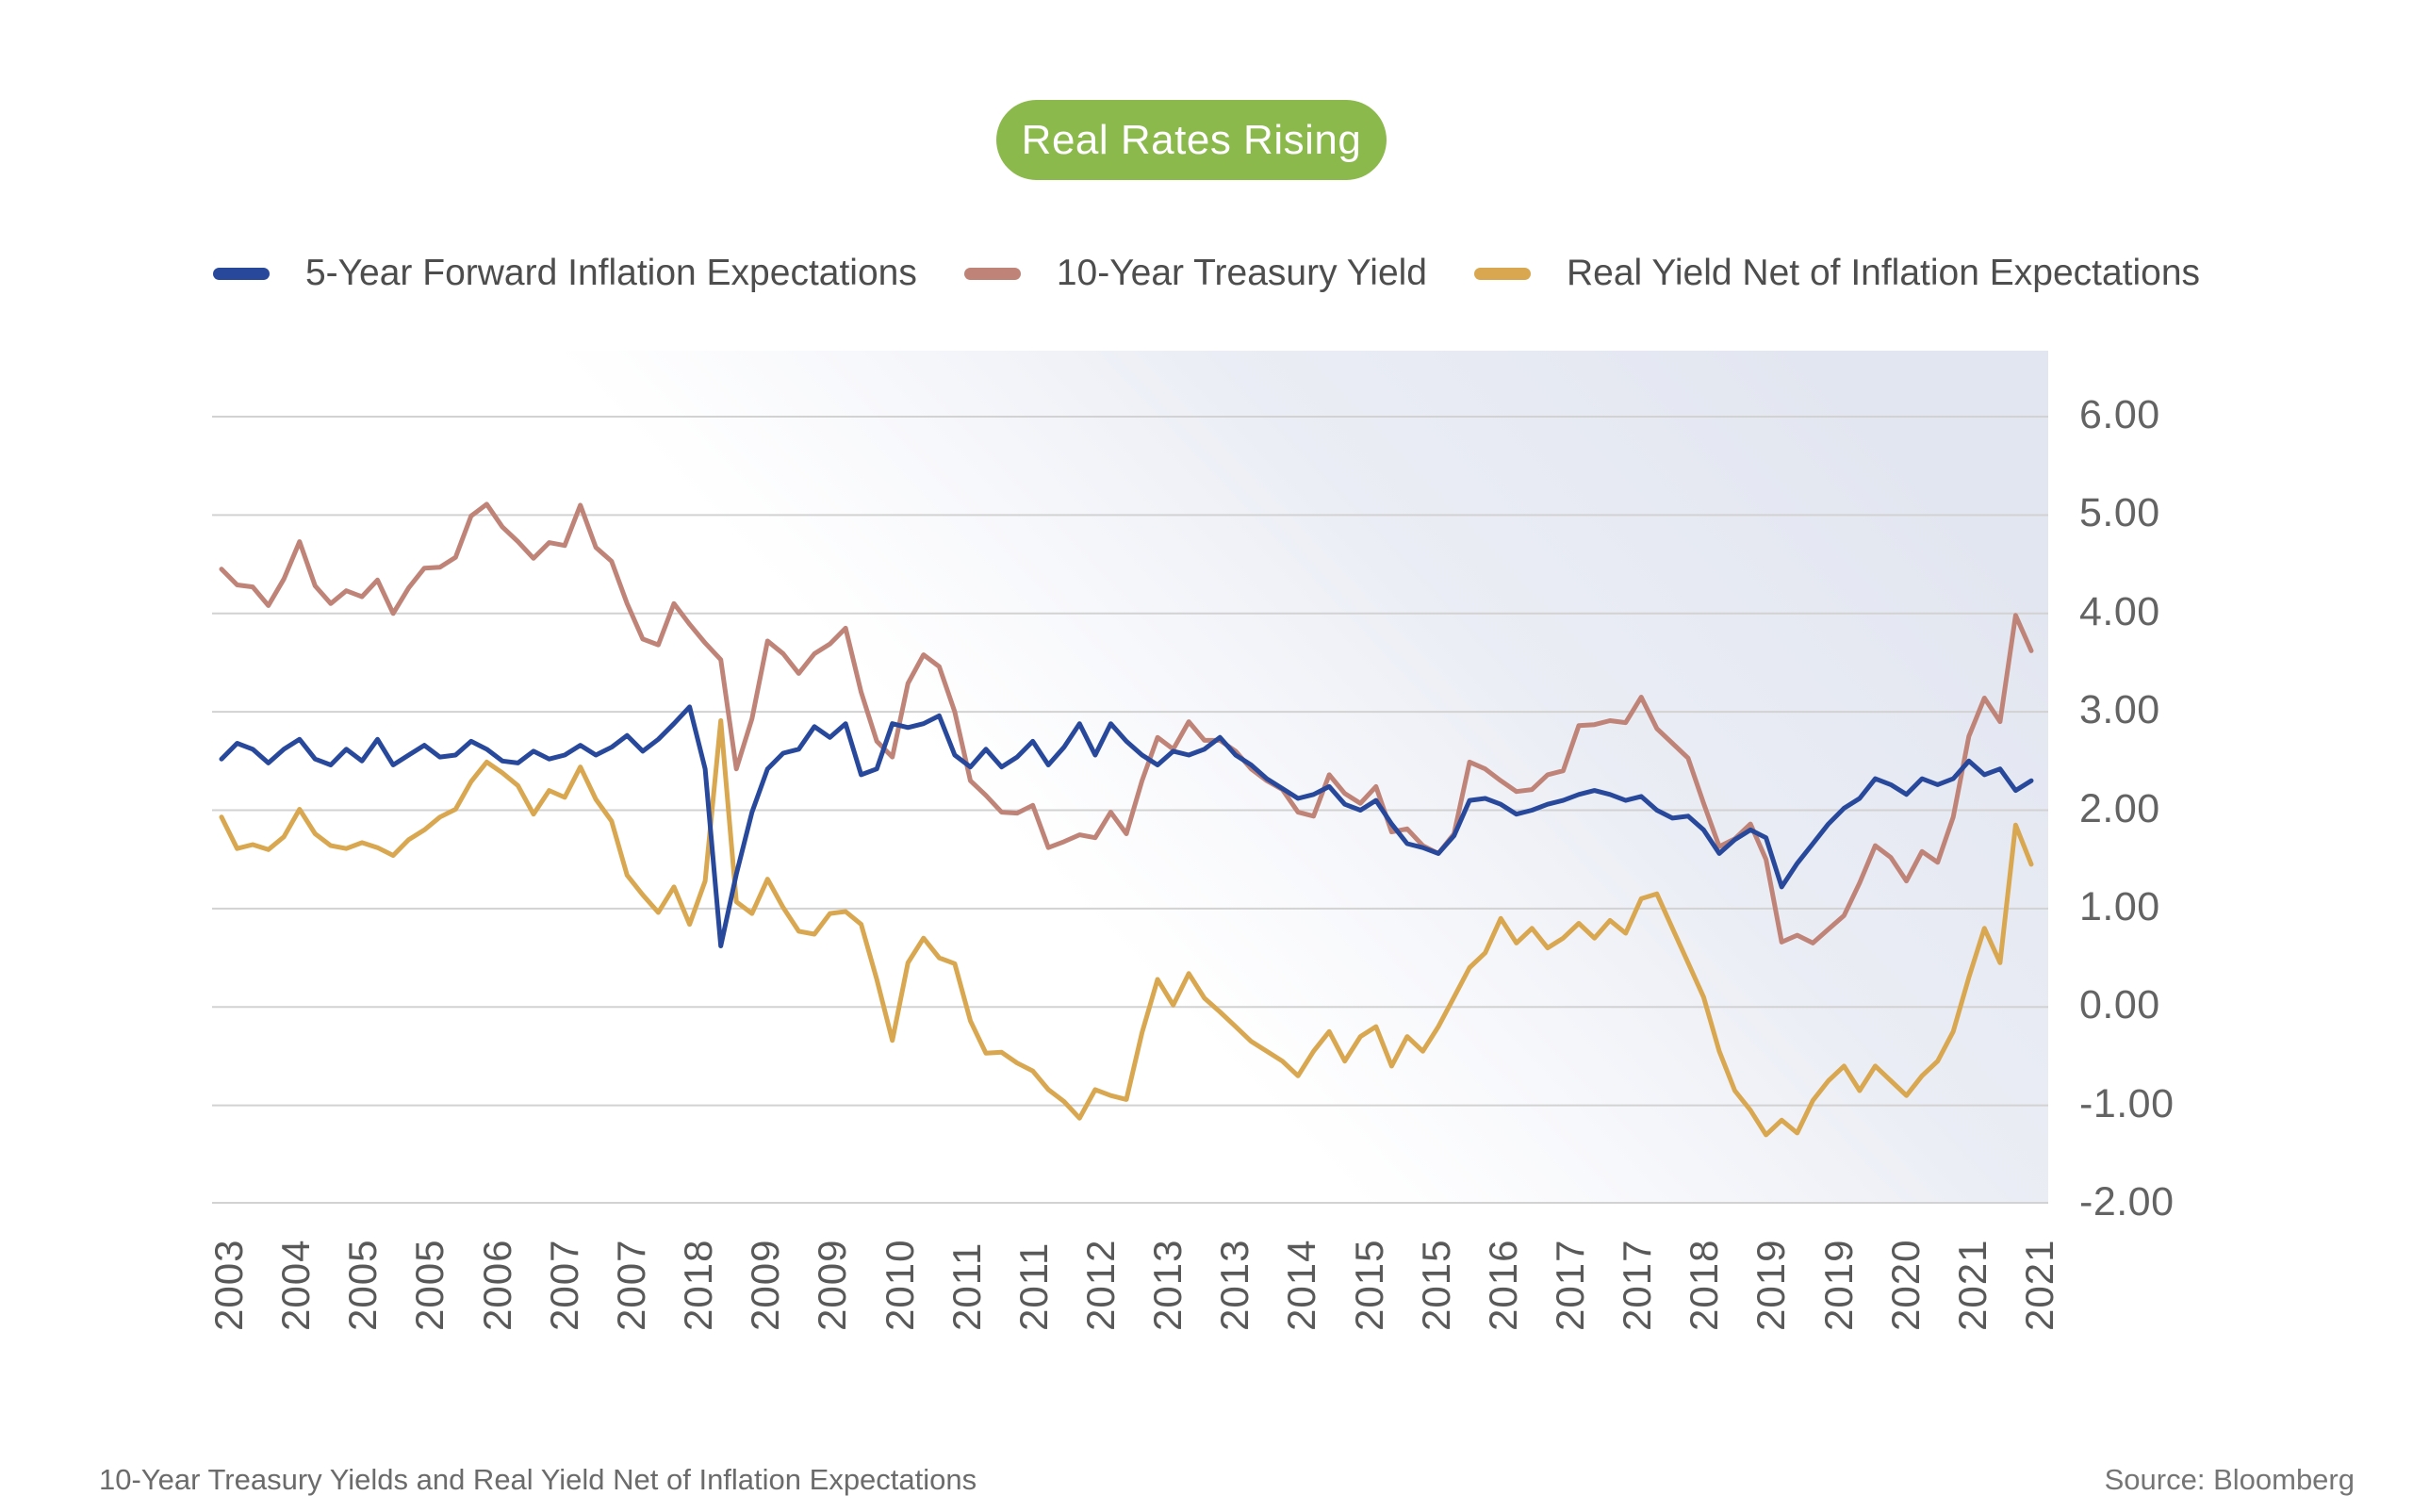  Describe the element at coordinates (1126, 826) in the screenshot. I see `series-line-5-year-forward-inflation-expectations` at that location.